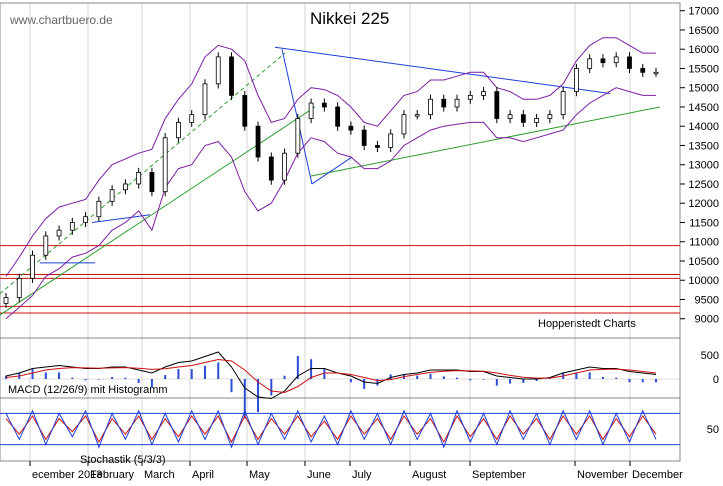 The width and height of the screenshot is (723, 486). What do you see at coordinates (707, 320) in the screenshot?
I see `y-tick-label: 9000` at bounding box center [707, 320].